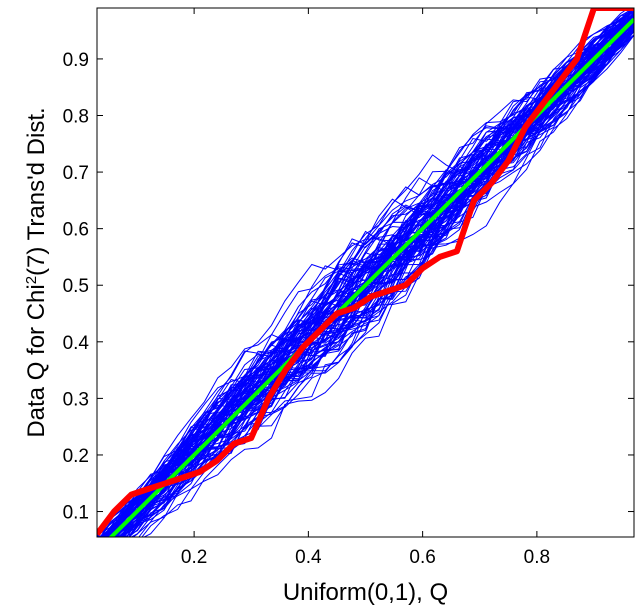 The width and height of the screenshot is (635, 613). Describe the element at coordinates (422, 557) in the screenshot. I see `x-tick-label: 0.6` at that location.